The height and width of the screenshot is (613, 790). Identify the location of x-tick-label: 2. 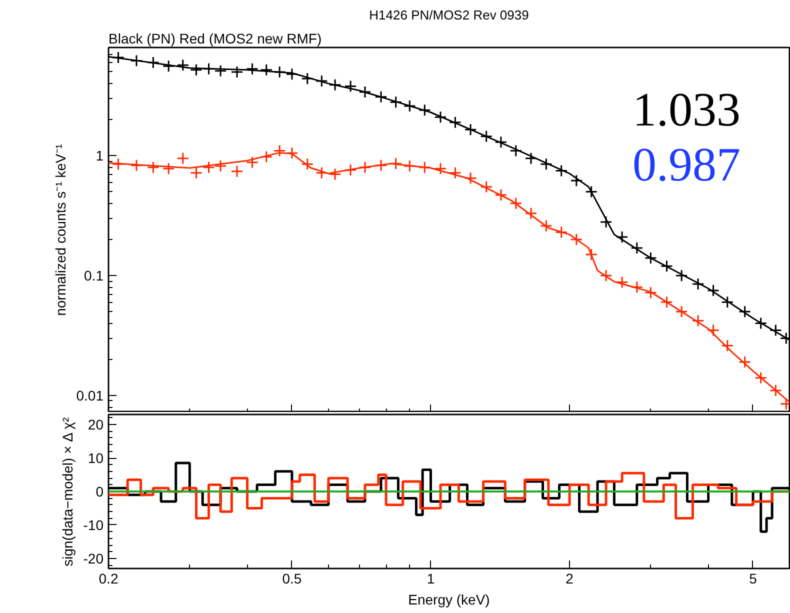
(570, 578).